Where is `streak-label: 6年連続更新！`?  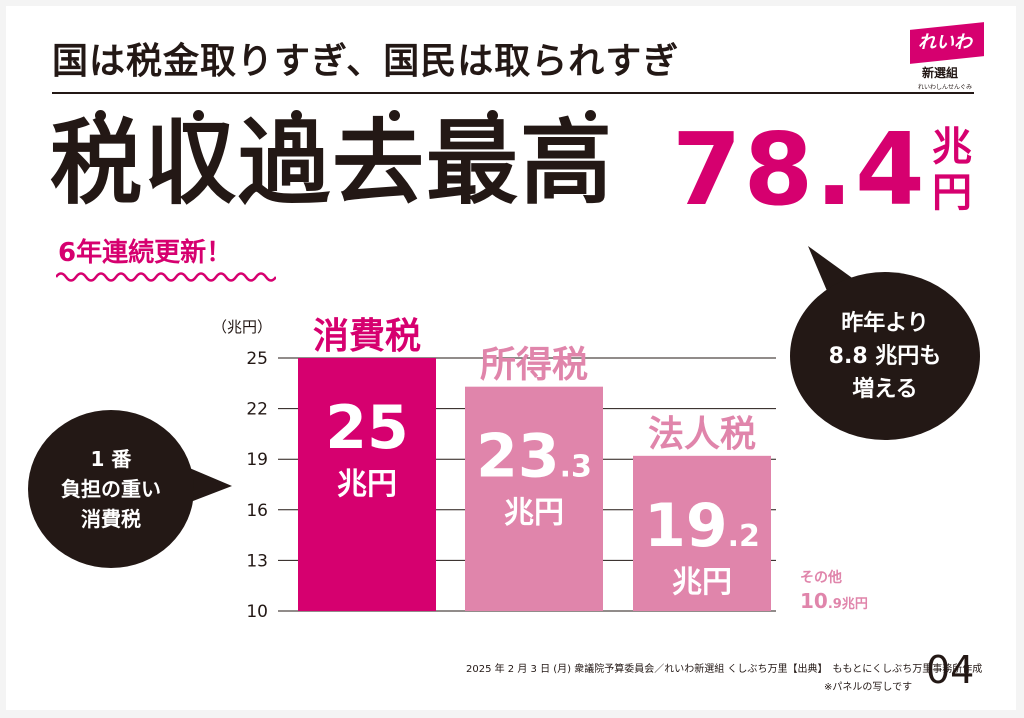 streak-label: 6年連続更新！ is located at coordinates (145, 253).